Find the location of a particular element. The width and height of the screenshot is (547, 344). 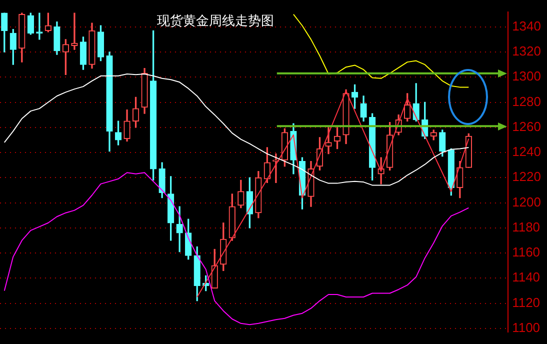

y-tick-label: 1300 is located at coordinates (526, 76).